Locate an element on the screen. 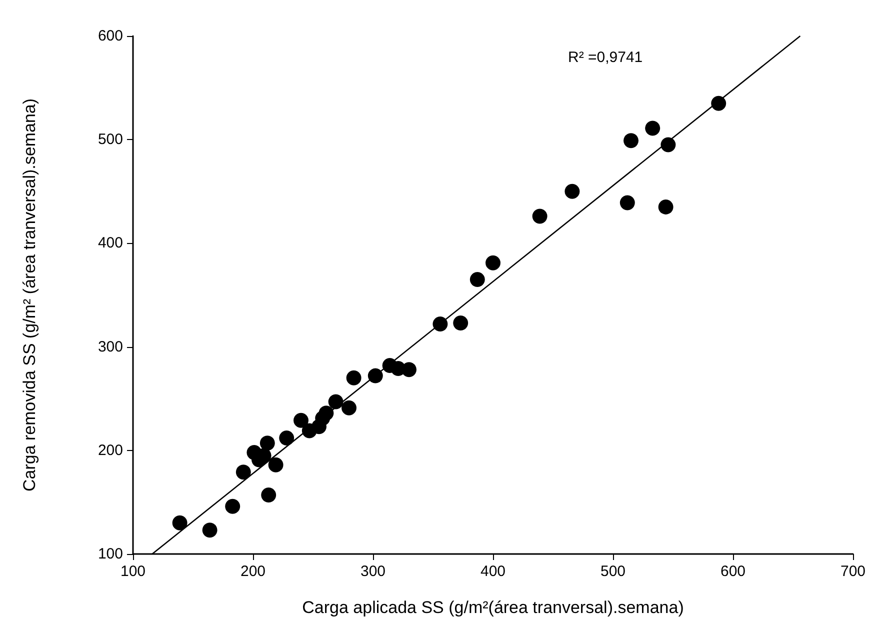 The width and height of the screenshot is (871, 639). x-tick-label: 500 is located at coordinates (613, 571).